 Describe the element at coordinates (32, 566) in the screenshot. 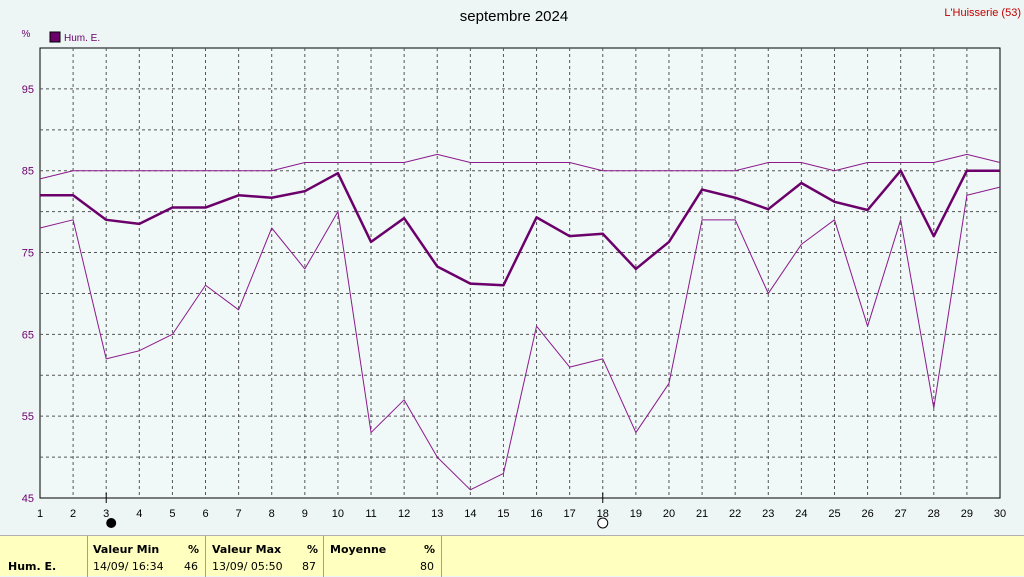

I see `summary-row-label: Hum. E.` at that location.